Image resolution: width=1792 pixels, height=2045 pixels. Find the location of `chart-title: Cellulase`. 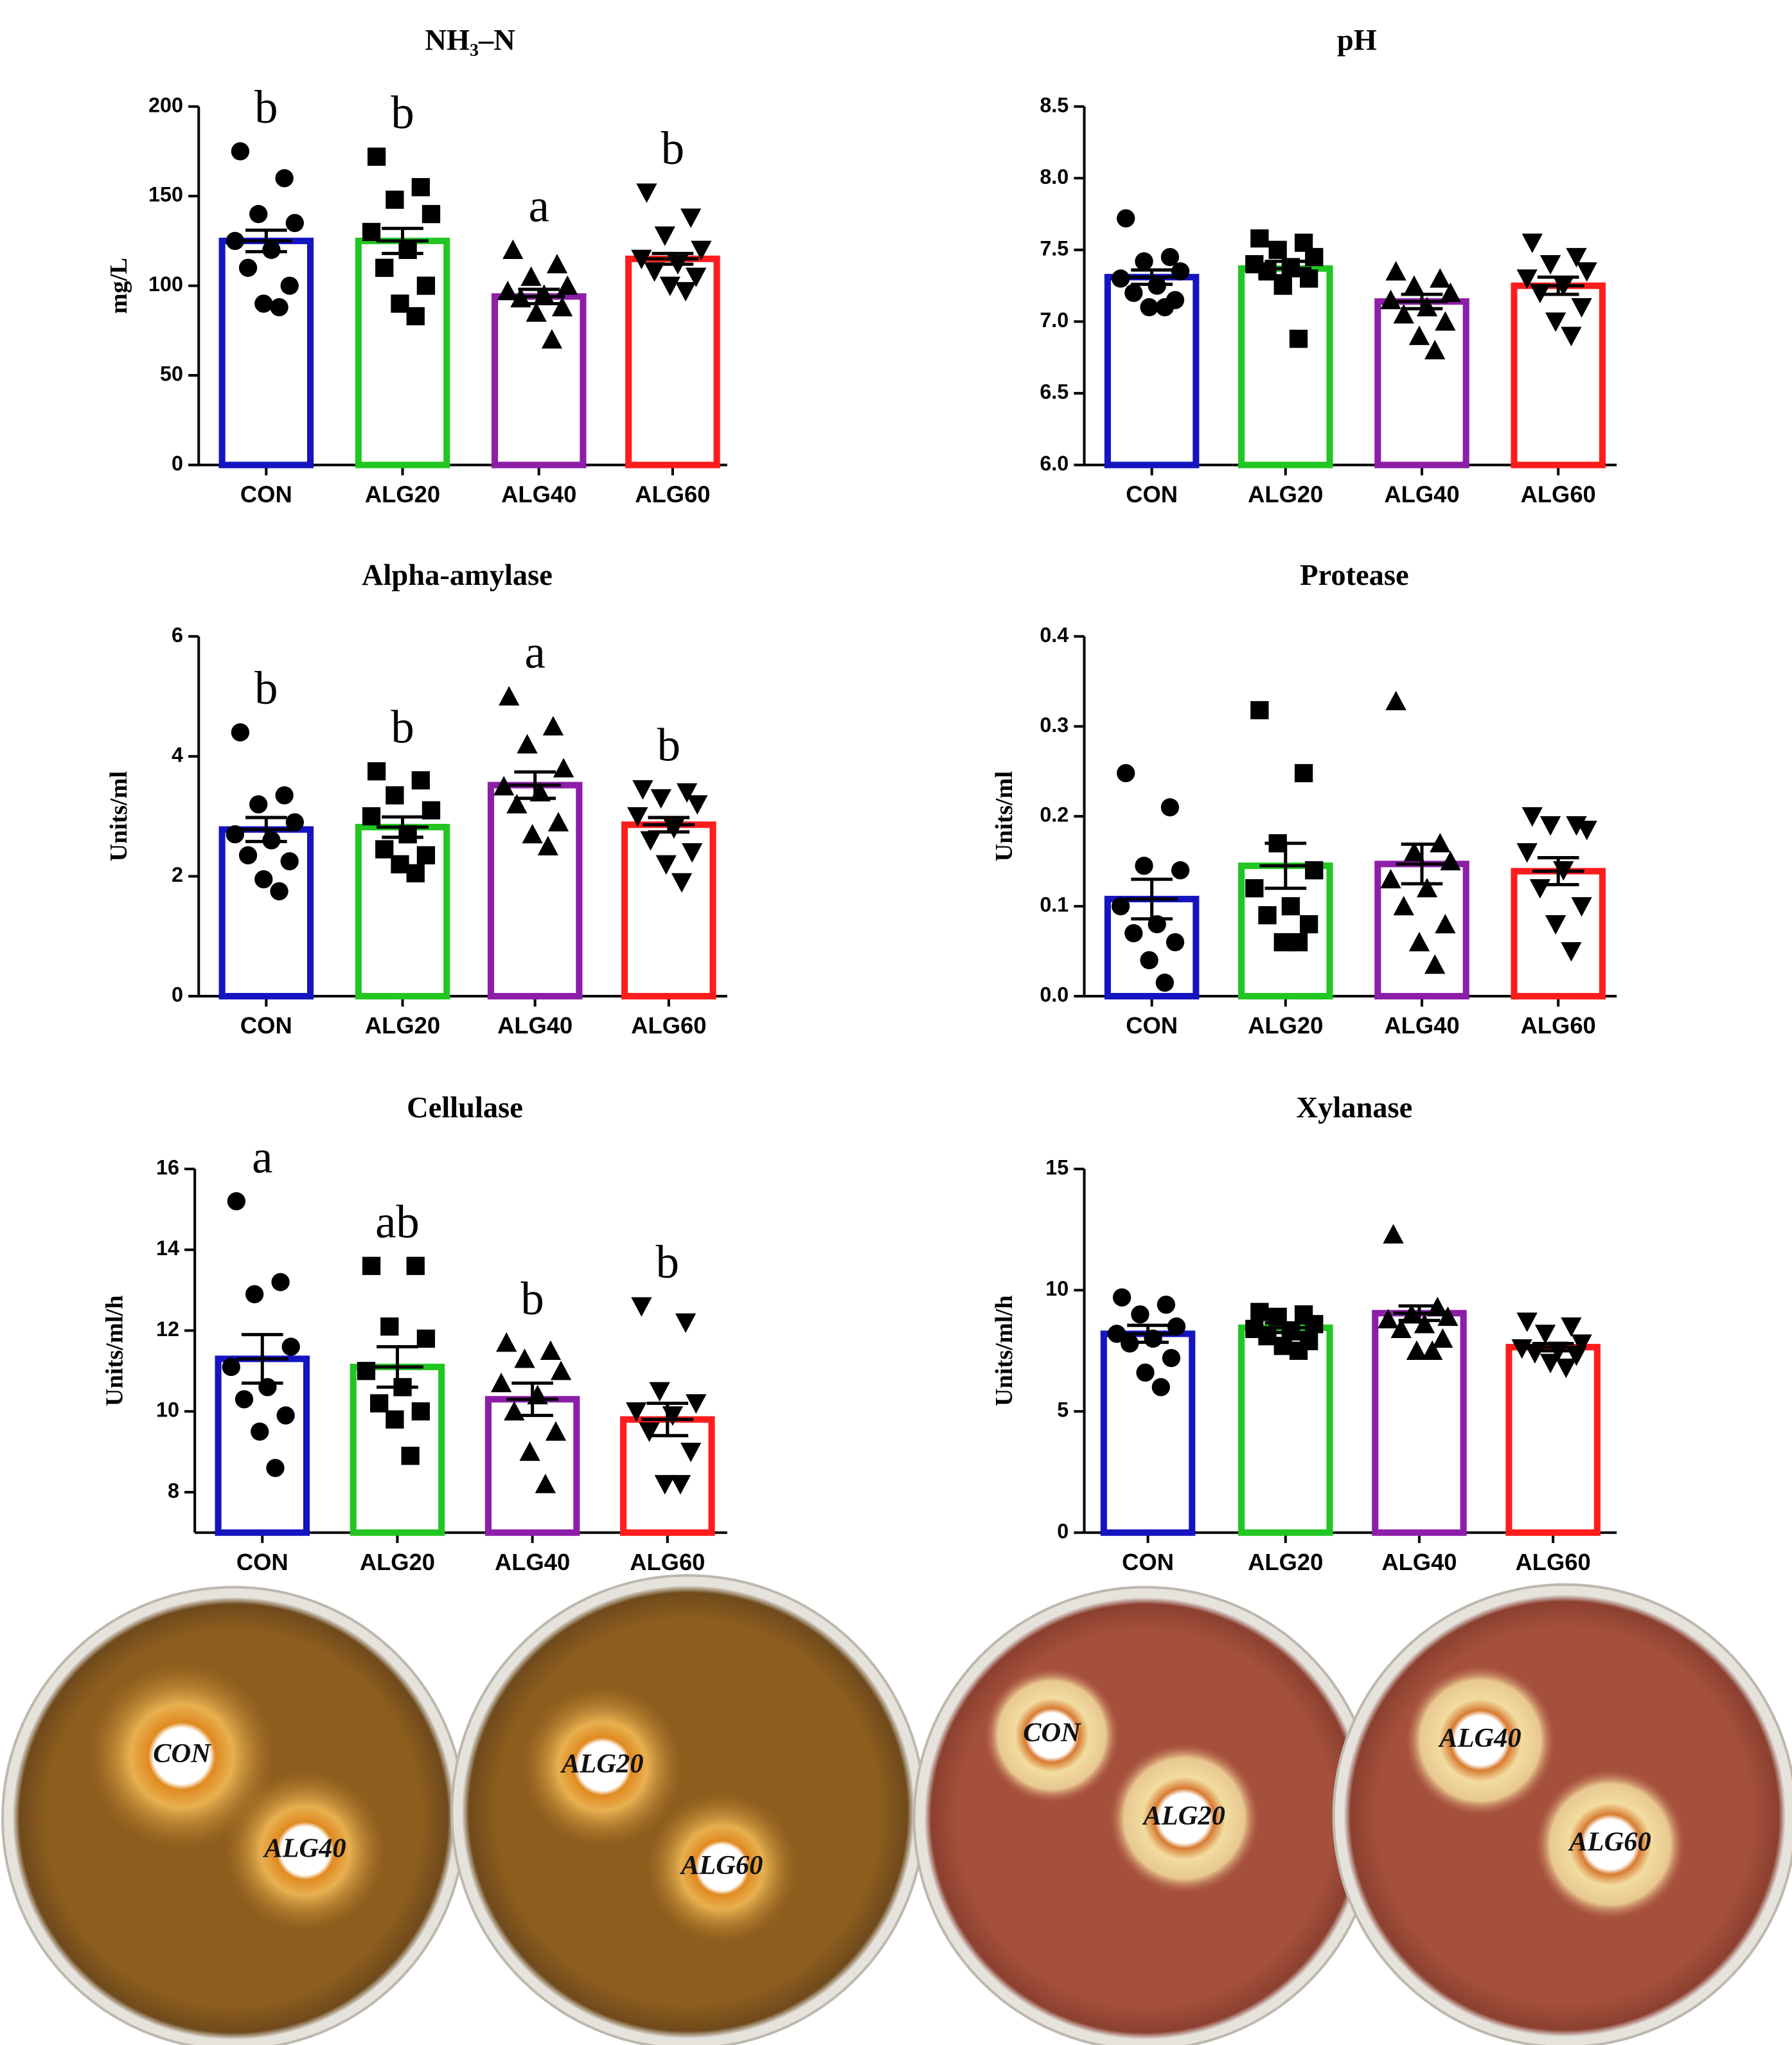

chart-title: Cellulase is located at coordinates (465, 1108).